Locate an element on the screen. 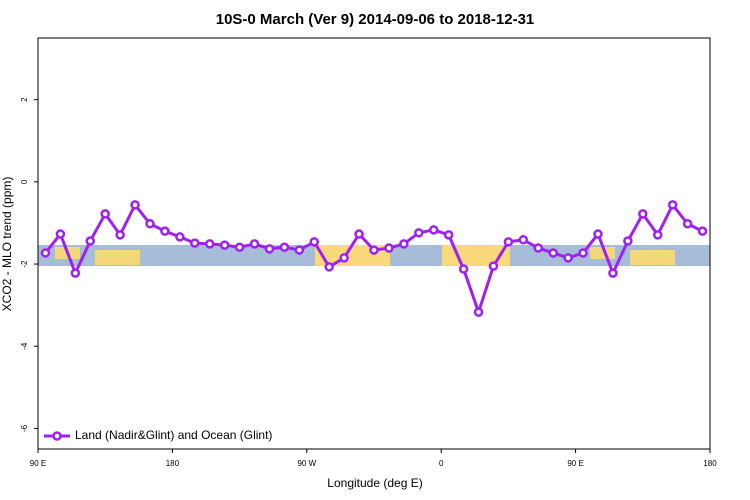 The image size is (750, 500). y-tick-label: -2 is located at coordinates (24, 264).